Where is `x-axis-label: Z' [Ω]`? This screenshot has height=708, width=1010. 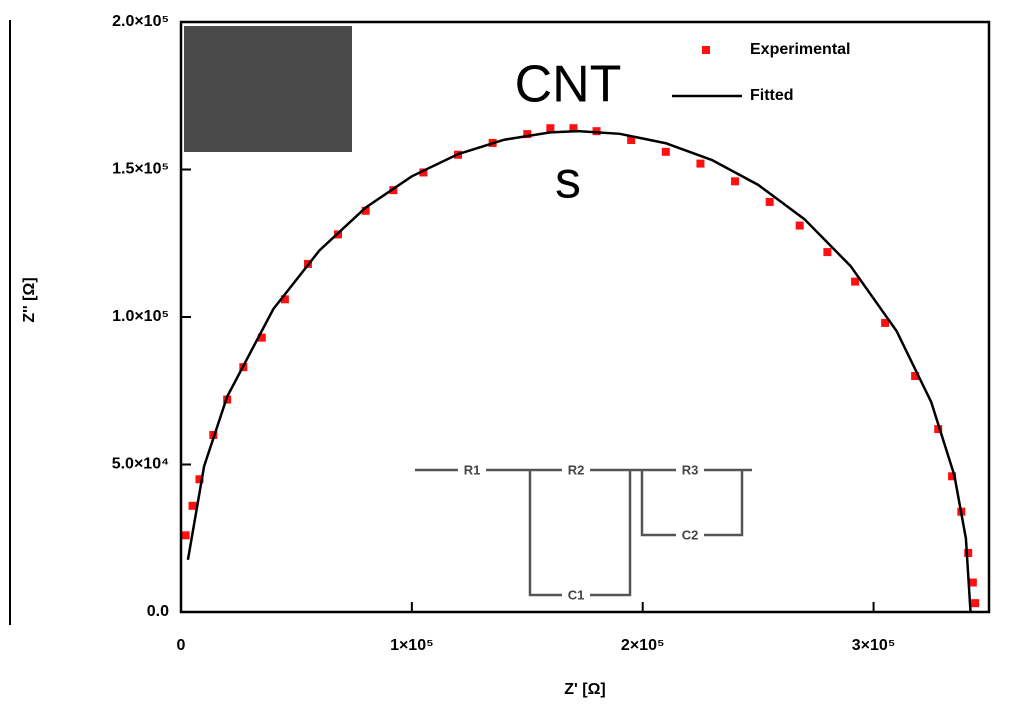 x-axis-label: Z' [Ω] is located at coordinates (585, 689).